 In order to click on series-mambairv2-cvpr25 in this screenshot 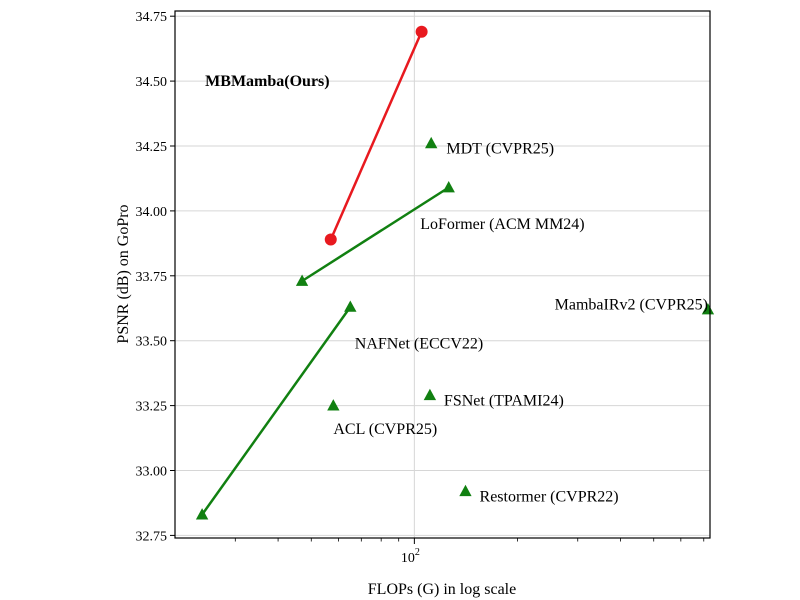, I will do `click(708, 309)`.